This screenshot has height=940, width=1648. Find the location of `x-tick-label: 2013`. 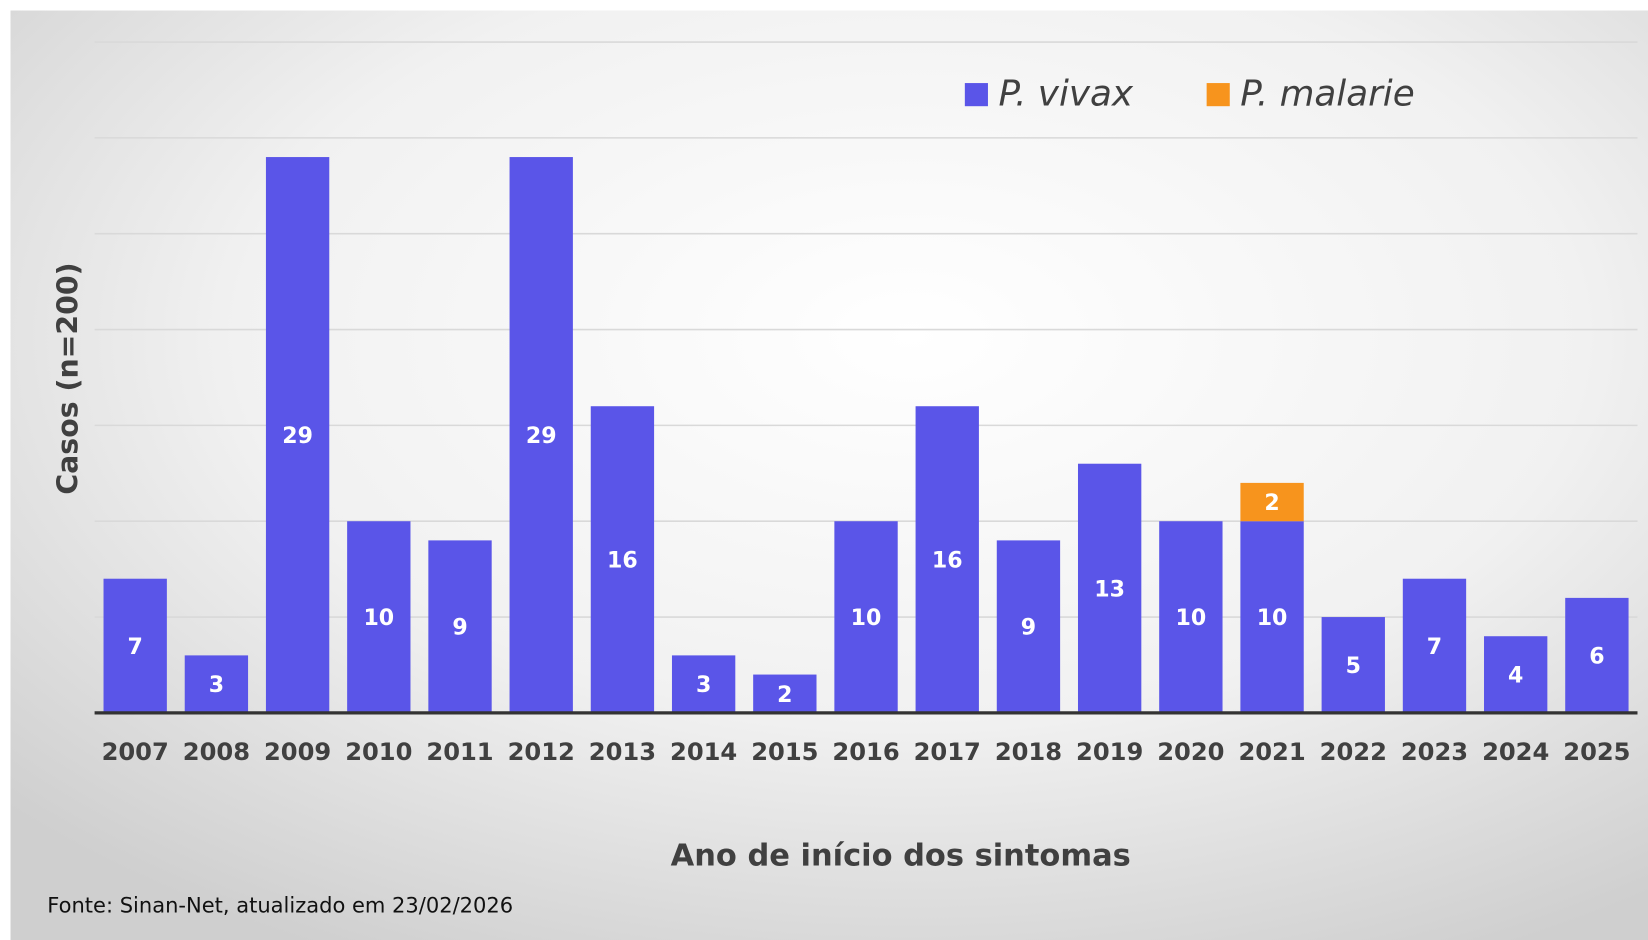

x-tick-label: 2013 is located at coordinates (622, 752).